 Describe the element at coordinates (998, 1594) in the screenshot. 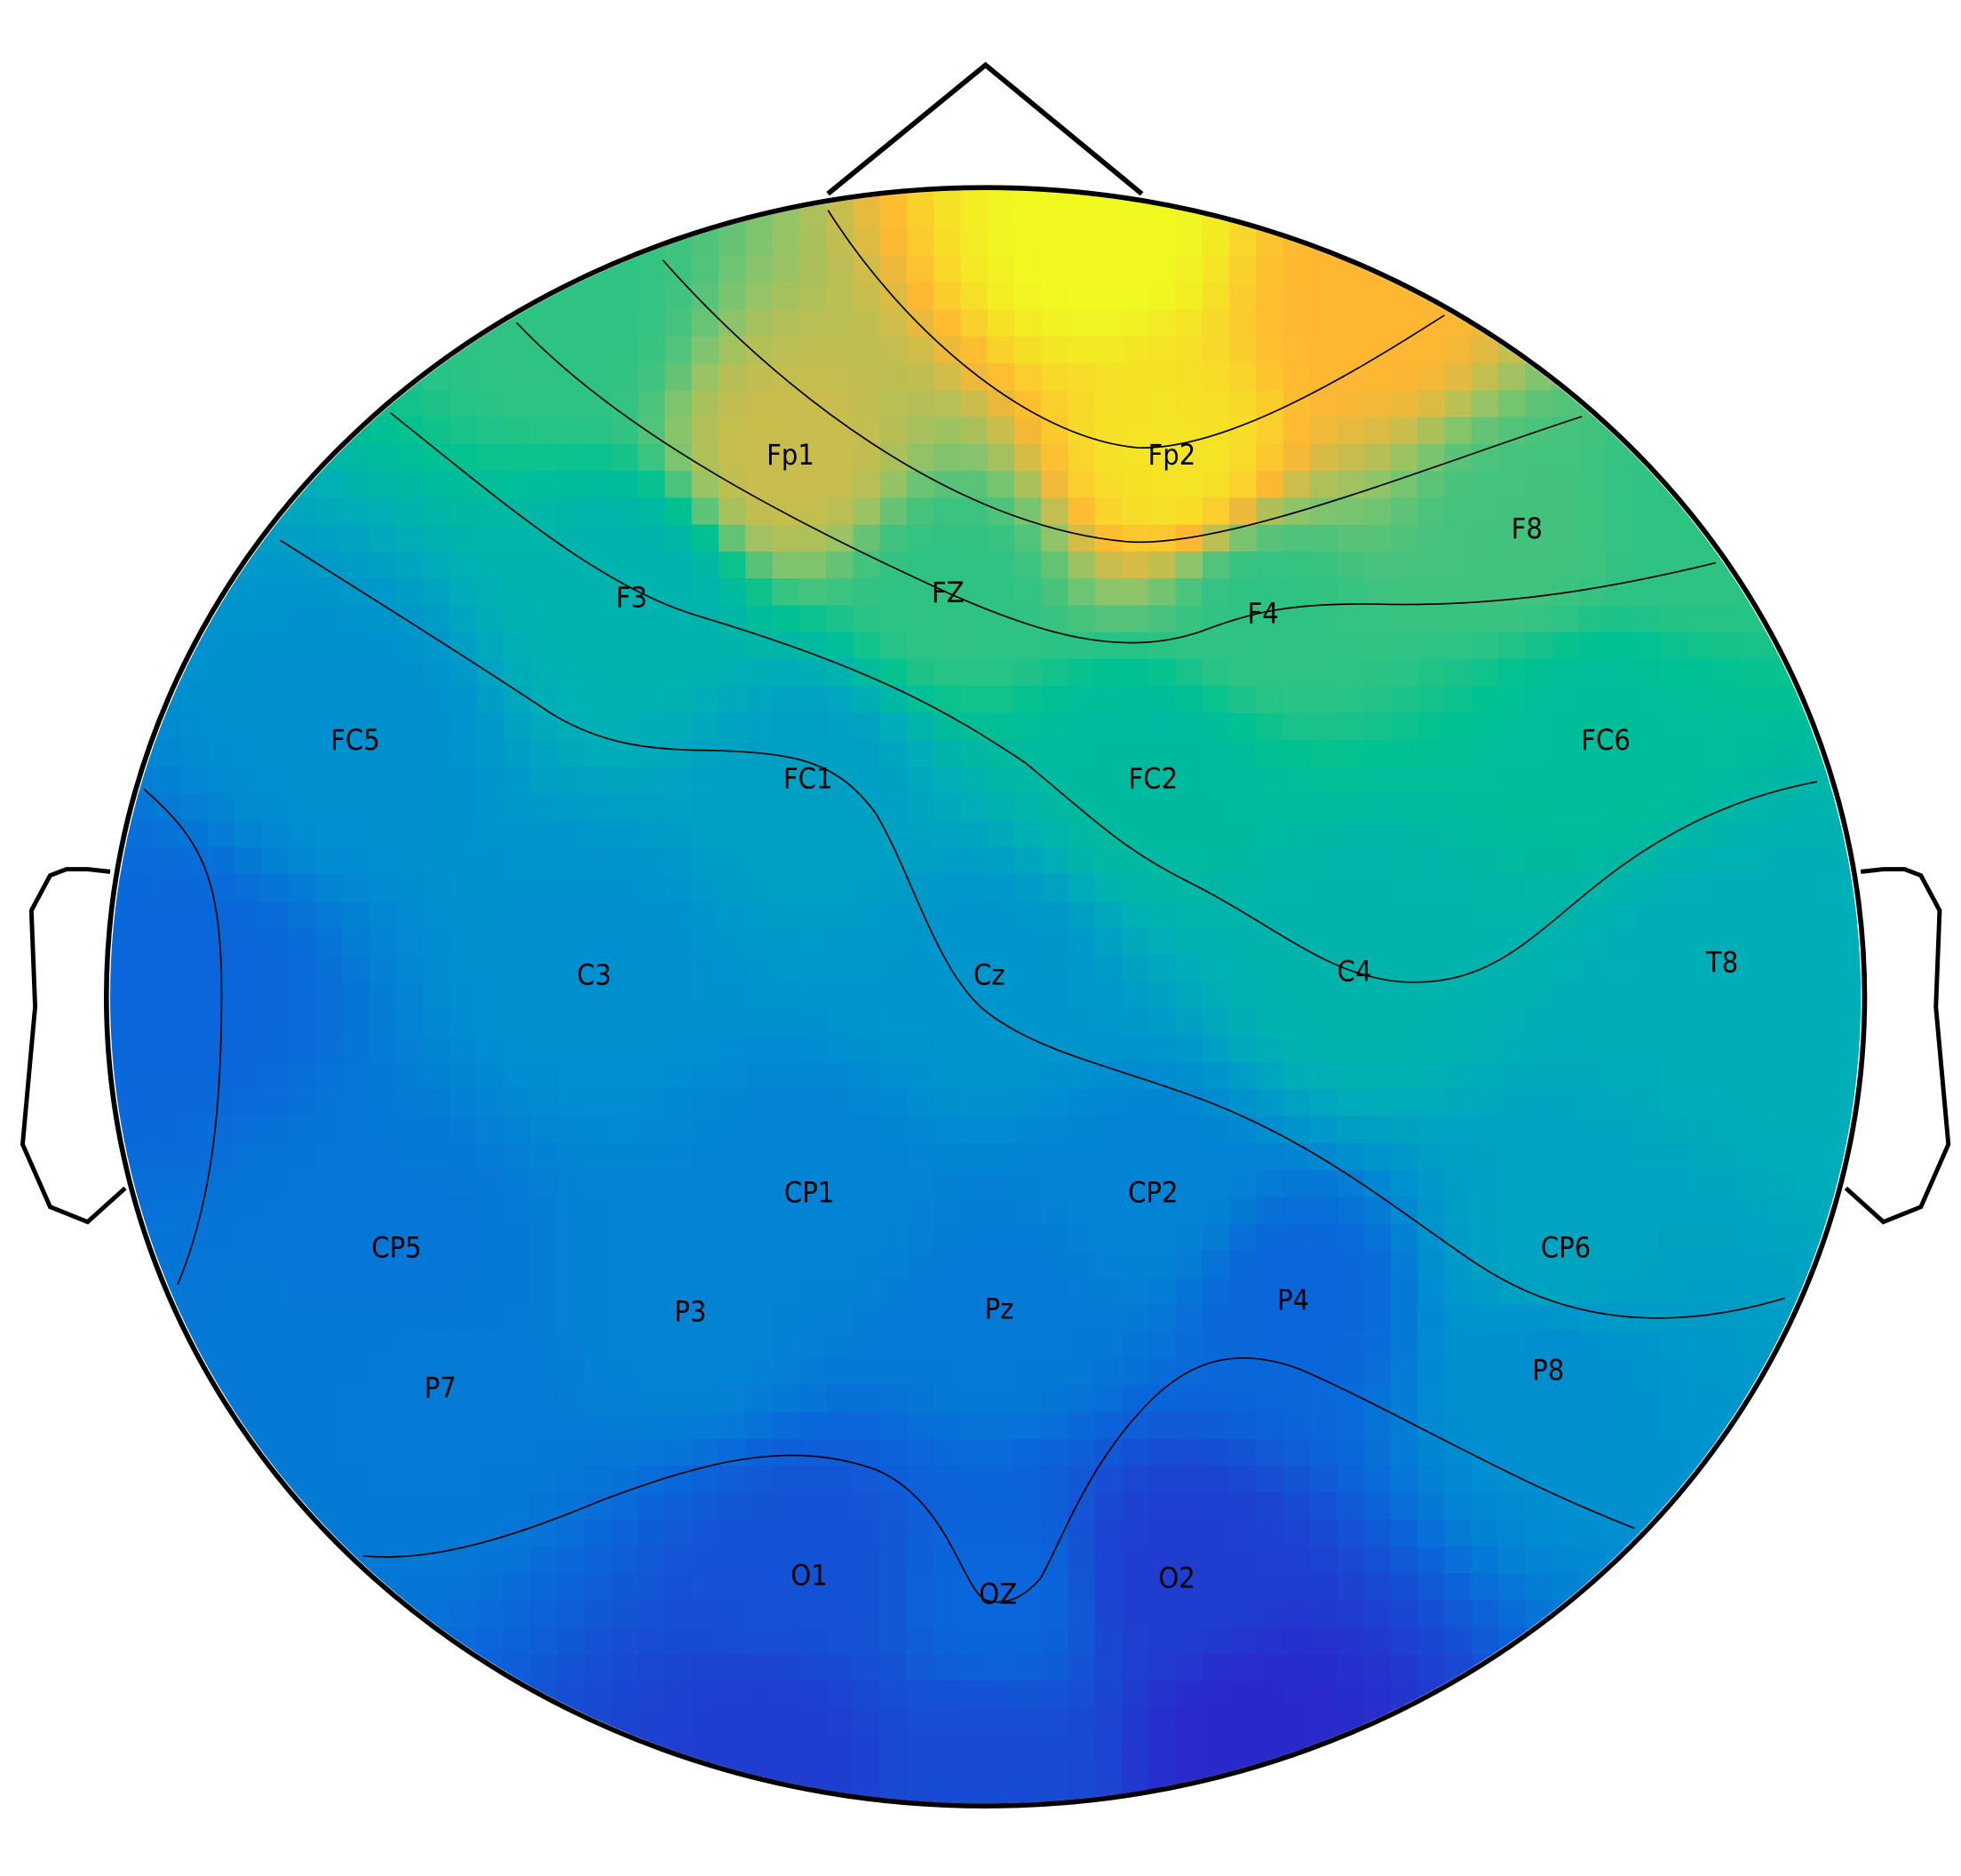

I see `electrode-label-oz: OZ` at that location.